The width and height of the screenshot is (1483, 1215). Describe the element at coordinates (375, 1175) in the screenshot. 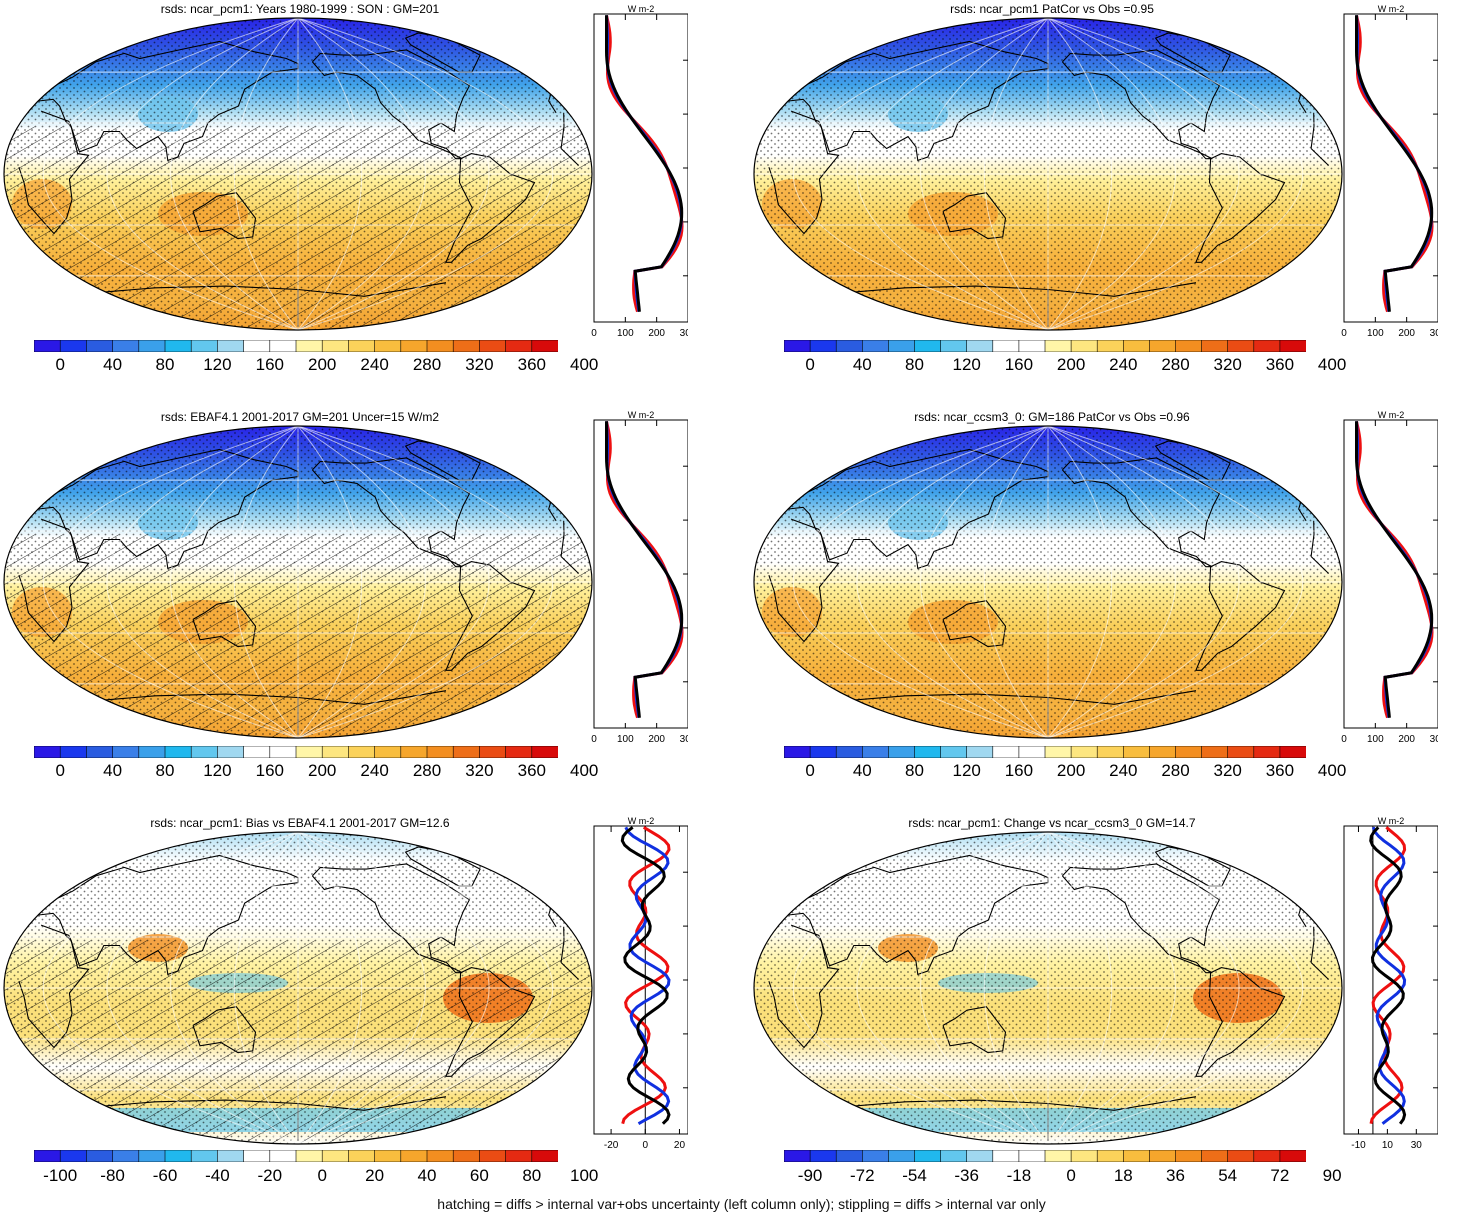

I see `colorbar-tick-label: 20` at that location.